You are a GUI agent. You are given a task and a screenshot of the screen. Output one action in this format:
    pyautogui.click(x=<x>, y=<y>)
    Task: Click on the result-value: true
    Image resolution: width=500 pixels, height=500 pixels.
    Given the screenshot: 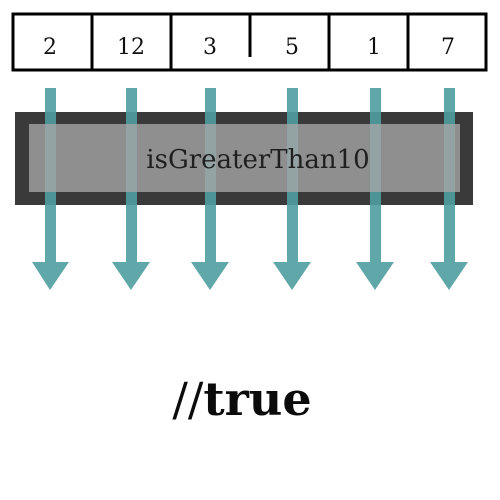 What is the action you would take?
    pyautogui.click(x=257, y=399)
    